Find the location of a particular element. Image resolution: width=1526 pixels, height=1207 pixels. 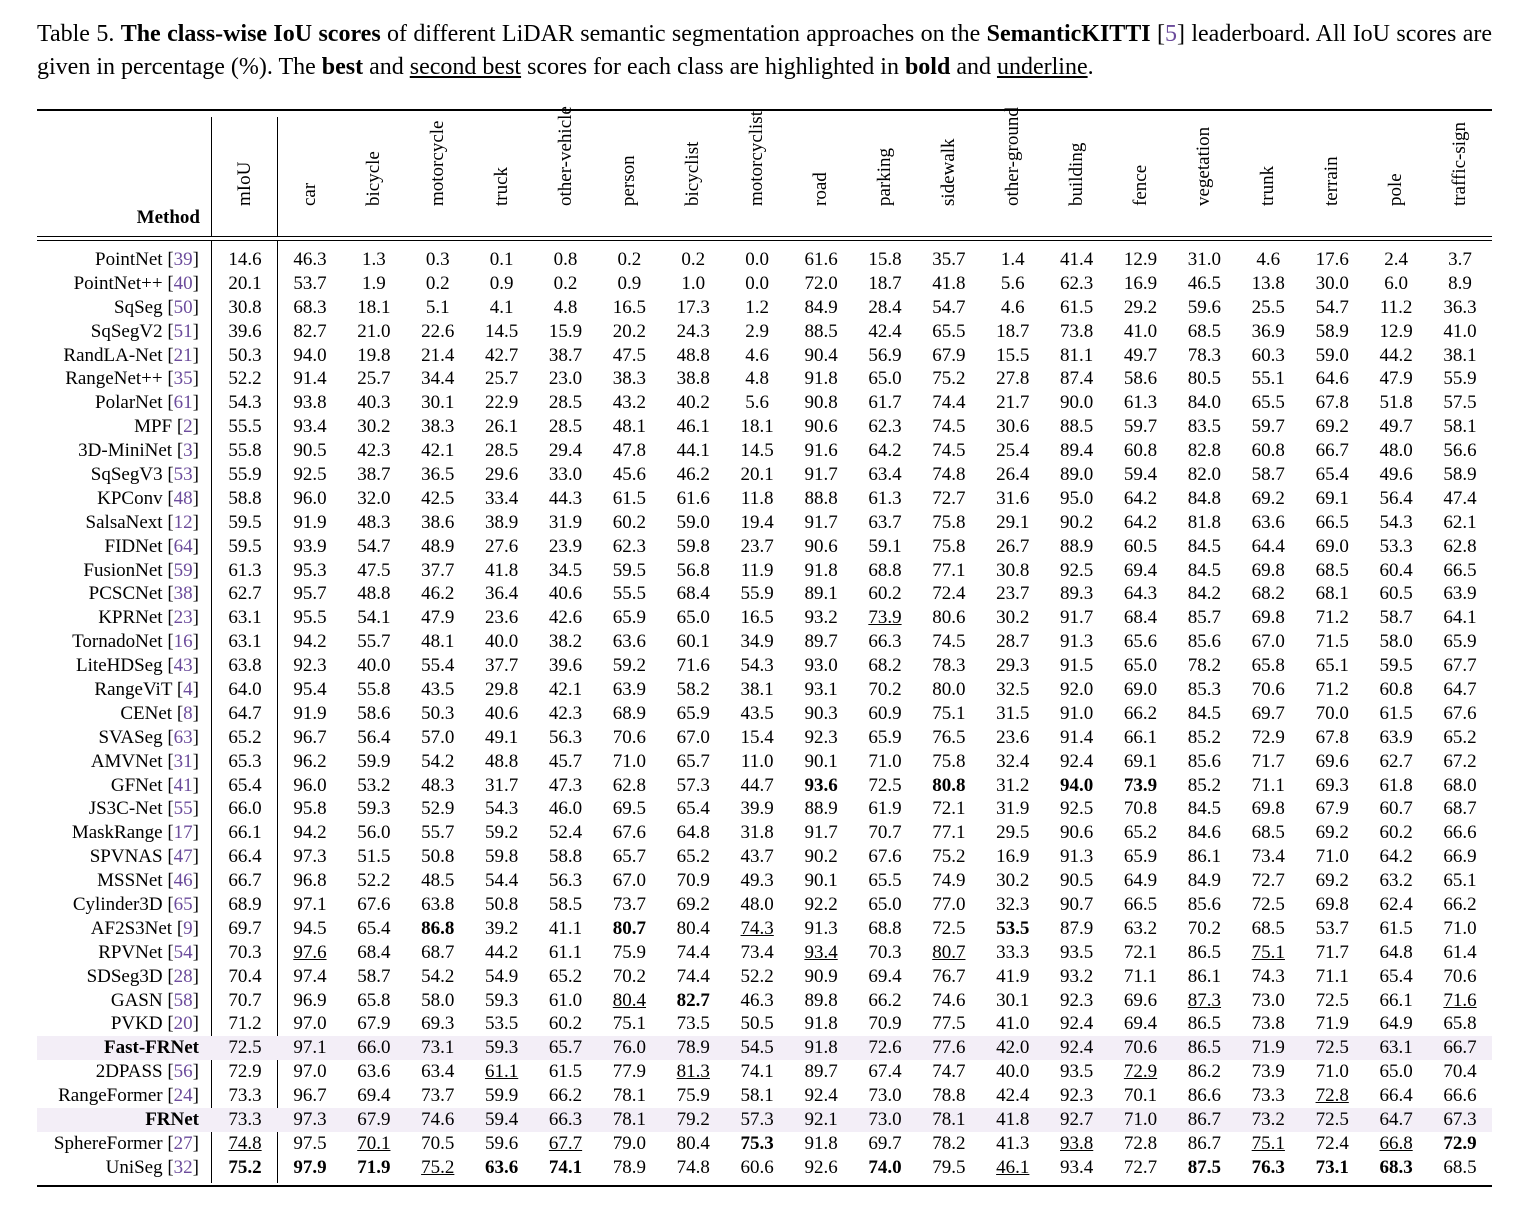

score-cell: 29.8 is located at coordinates (502, 690).